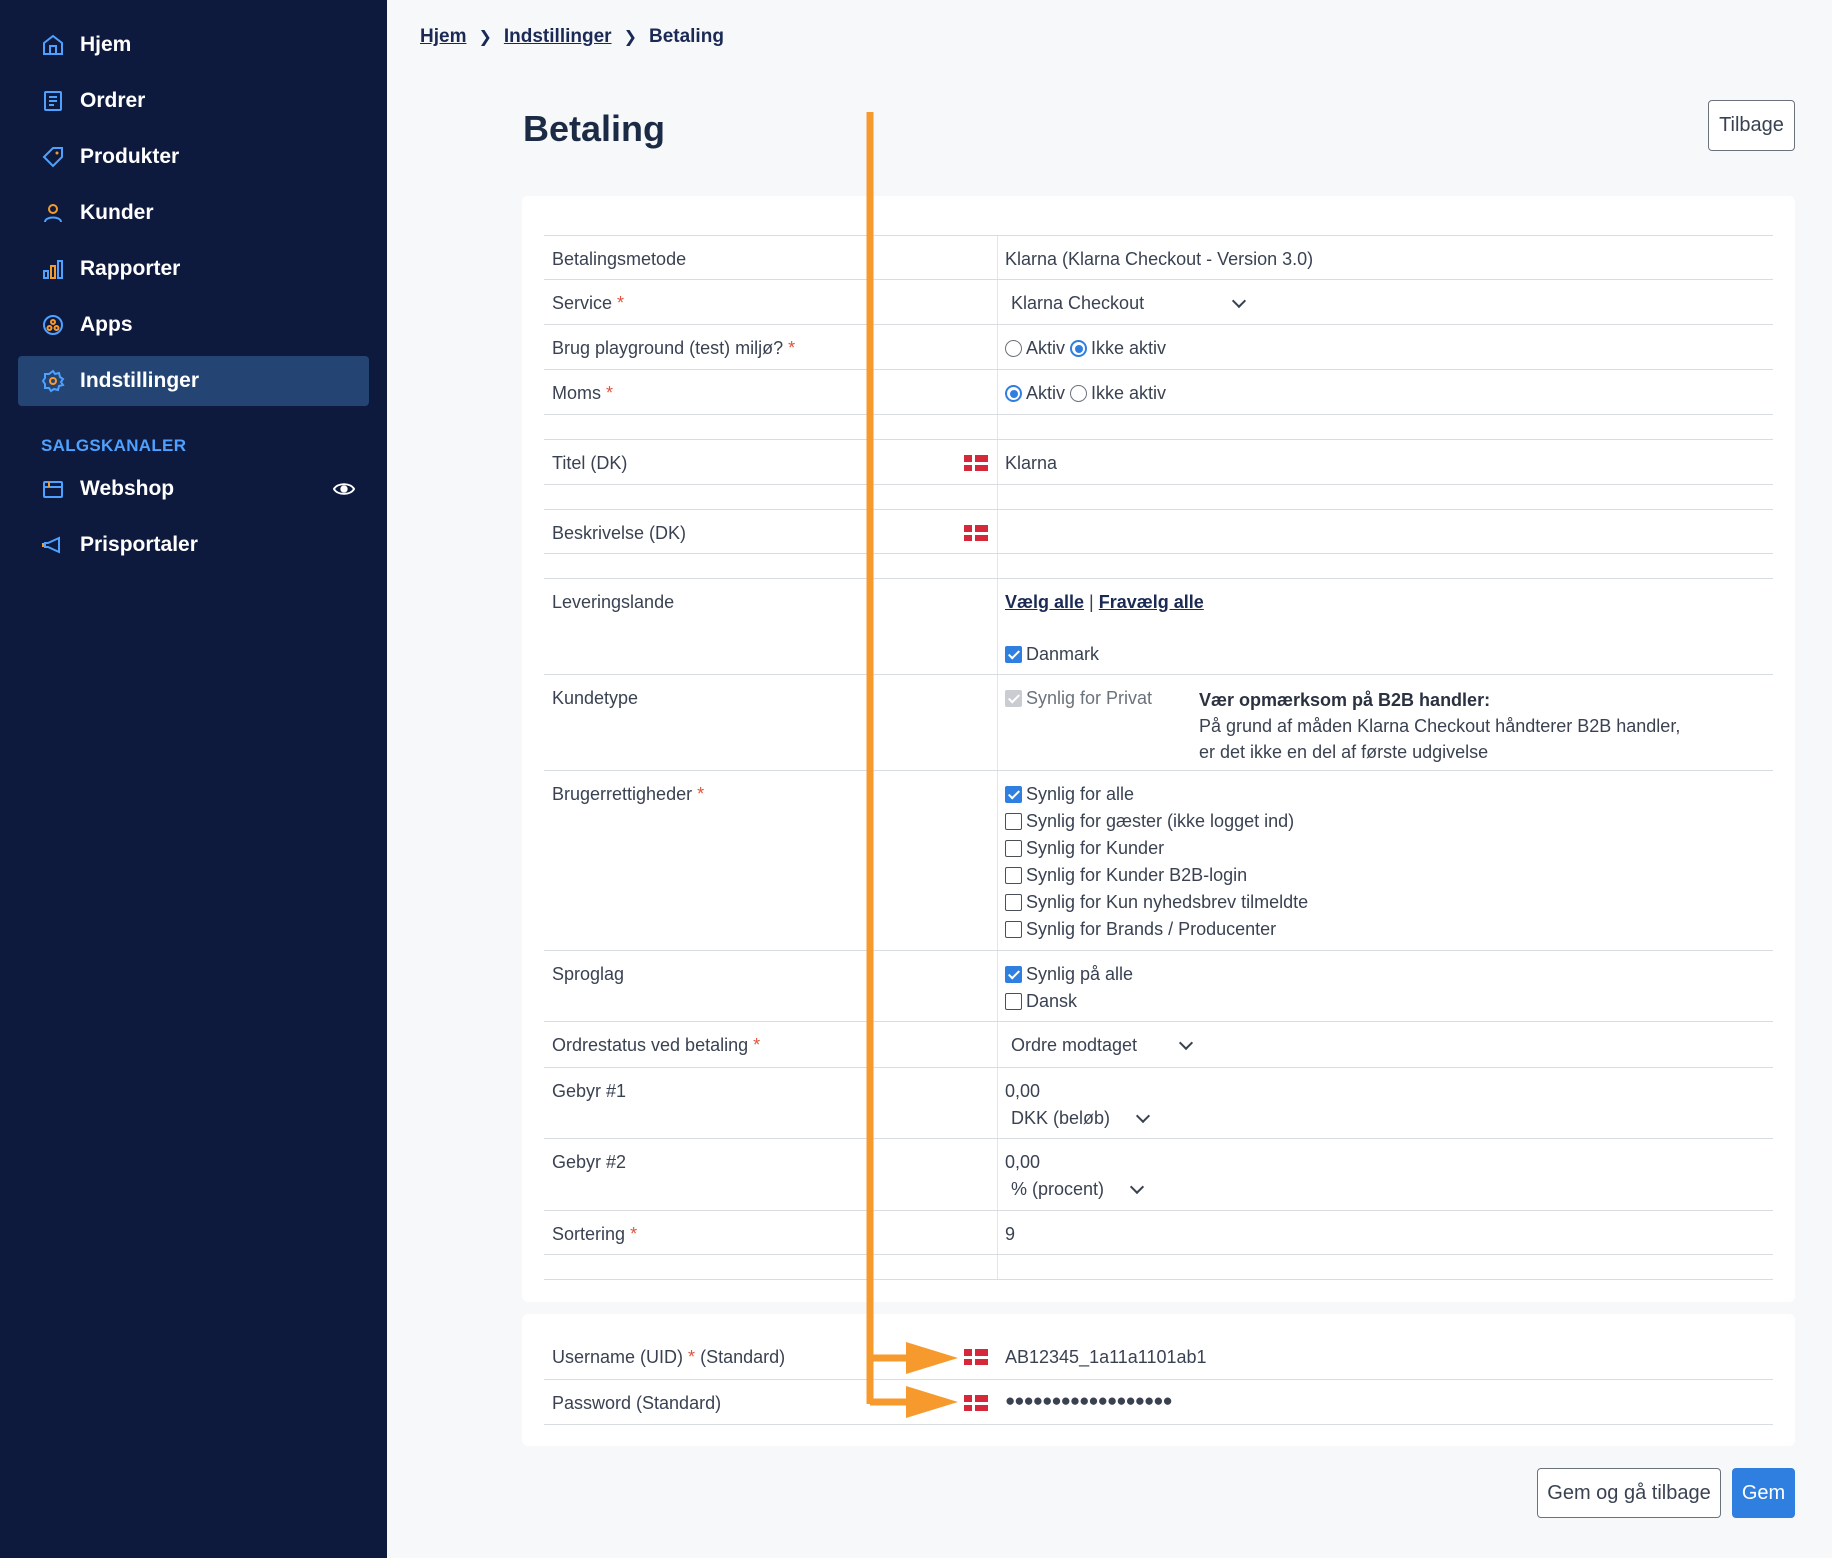  I want to click on orders-icon, so click(53, 101).